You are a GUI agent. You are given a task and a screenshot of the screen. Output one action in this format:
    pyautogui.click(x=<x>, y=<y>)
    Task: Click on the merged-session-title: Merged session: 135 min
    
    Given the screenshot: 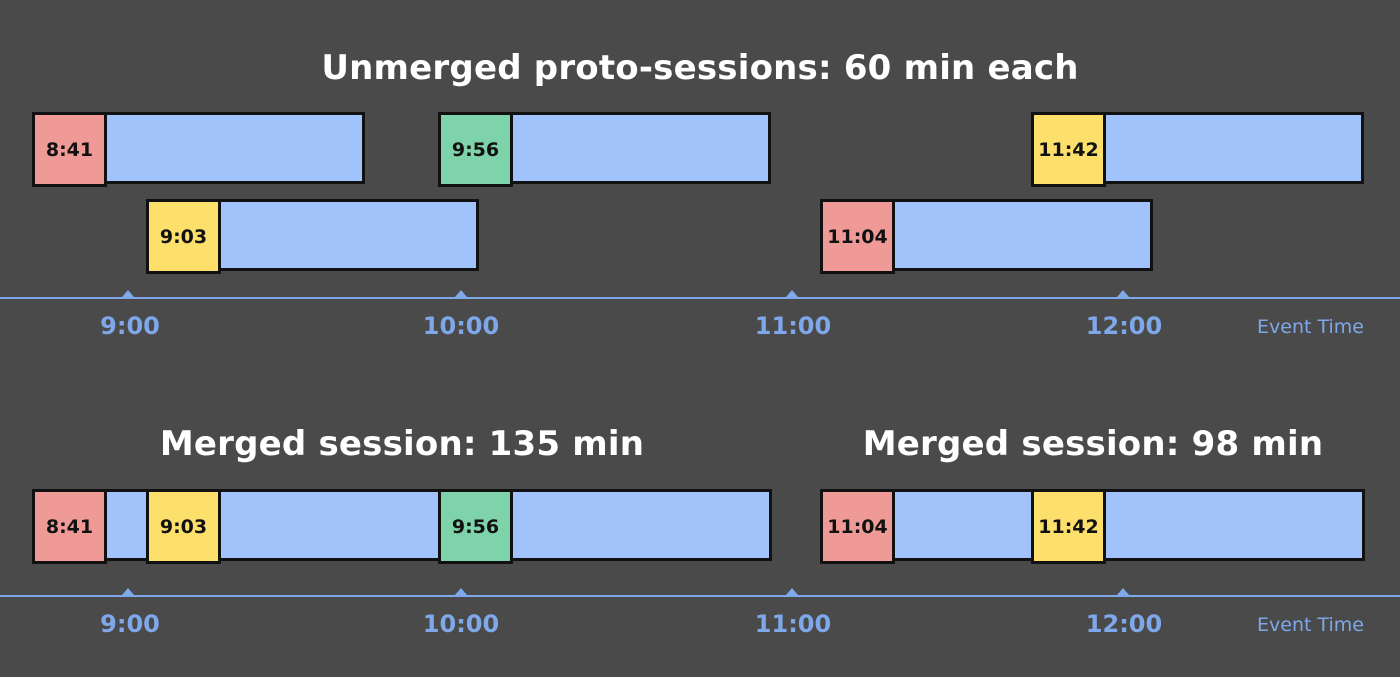 What is the action you would take?
    pyautogui.click(x=402, y=444)
    